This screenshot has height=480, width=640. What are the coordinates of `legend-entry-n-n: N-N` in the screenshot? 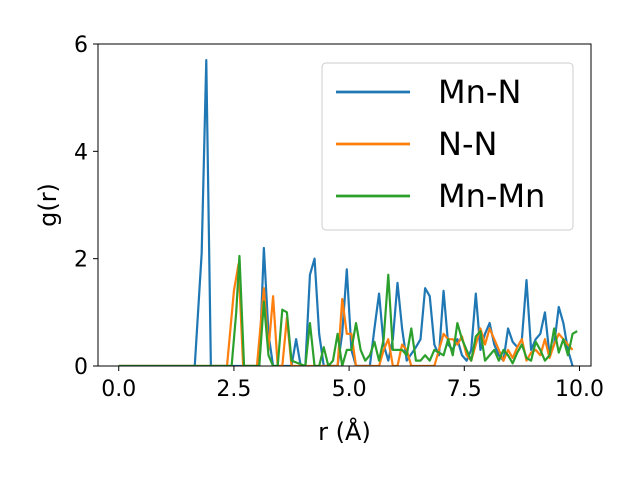 It's located at (467, 144).